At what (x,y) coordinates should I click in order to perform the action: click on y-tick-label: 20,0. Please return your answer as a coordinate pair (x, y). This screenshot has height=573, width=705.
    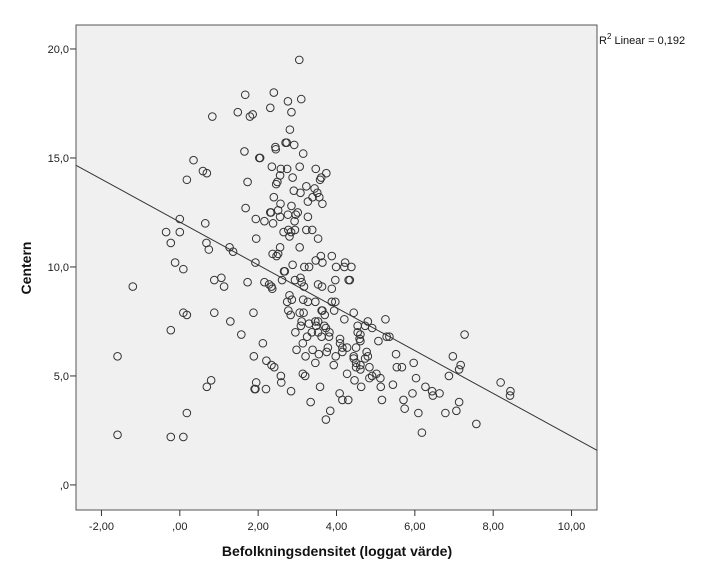
    Looking at the image, I should click on (58, 50).